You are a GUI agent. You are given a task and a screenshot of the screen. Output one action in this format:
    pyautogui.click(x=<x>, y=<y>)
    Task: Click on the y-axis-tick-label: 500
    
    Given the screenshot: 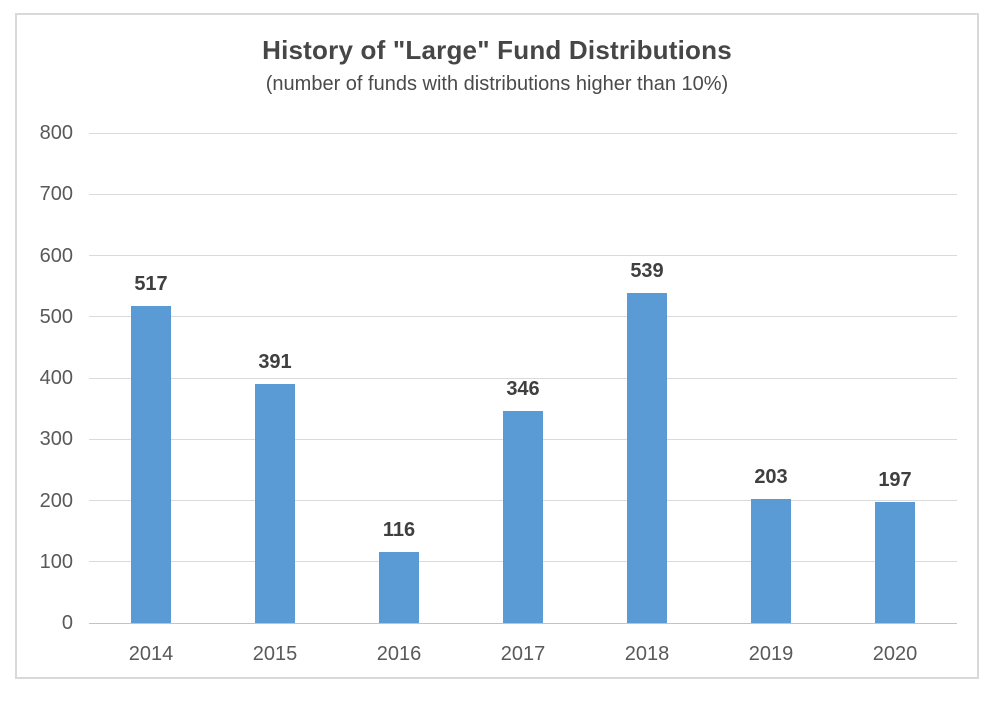 What is the action you would take?
    pyautogui.click(x=56, y=316)
    